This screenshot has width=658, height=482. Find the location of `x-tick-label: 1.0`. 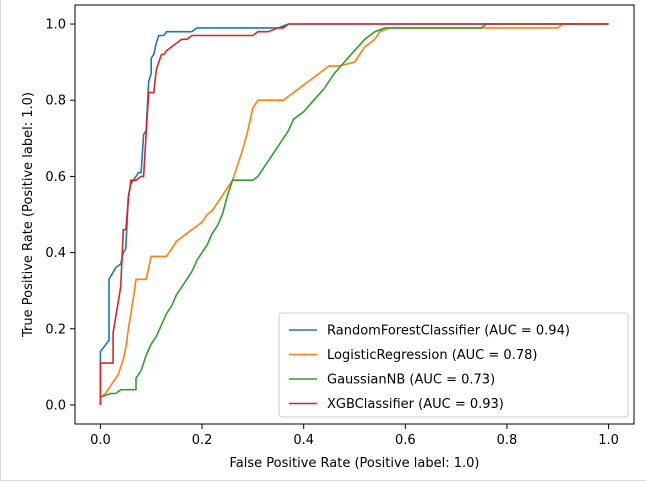

x-tick-label: 1.0 is located at coordinates (608, 440).